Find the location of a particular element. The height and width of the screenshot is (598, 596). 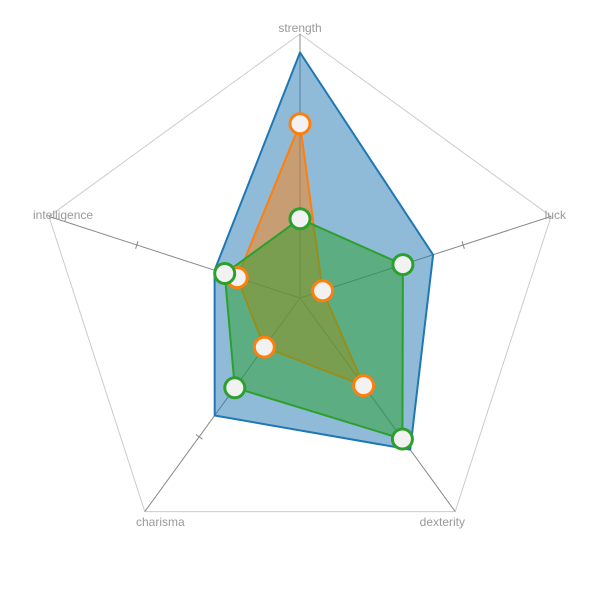

series-3-point-charisma is located at coordinates (235, 388).